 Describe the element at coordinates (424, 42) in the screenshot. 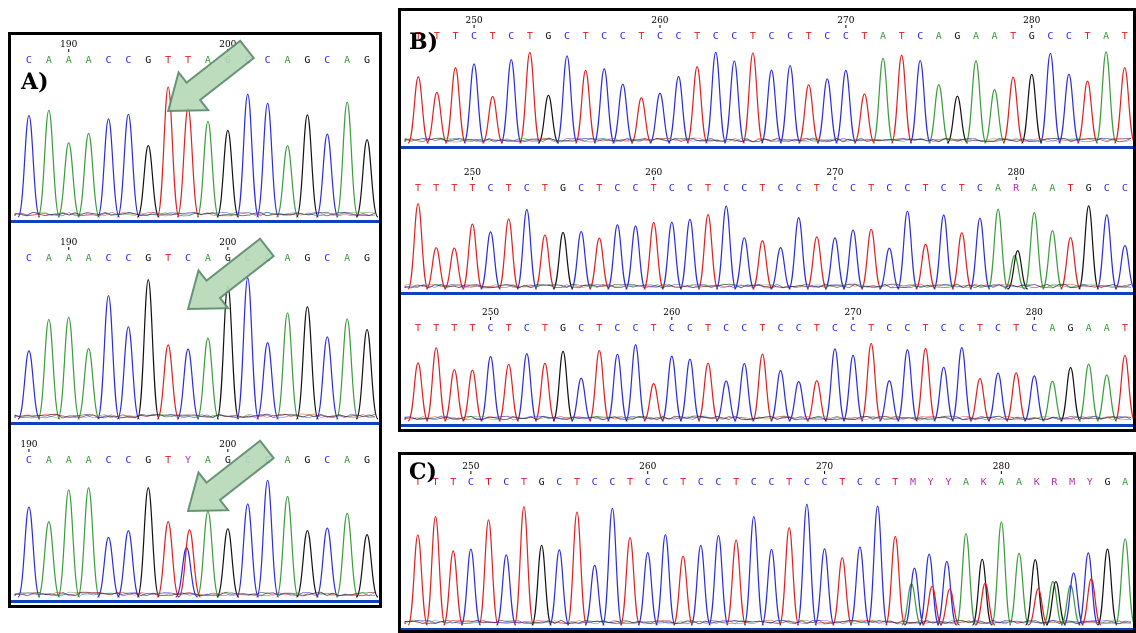

I see `panel-label-b: B)` at that location.